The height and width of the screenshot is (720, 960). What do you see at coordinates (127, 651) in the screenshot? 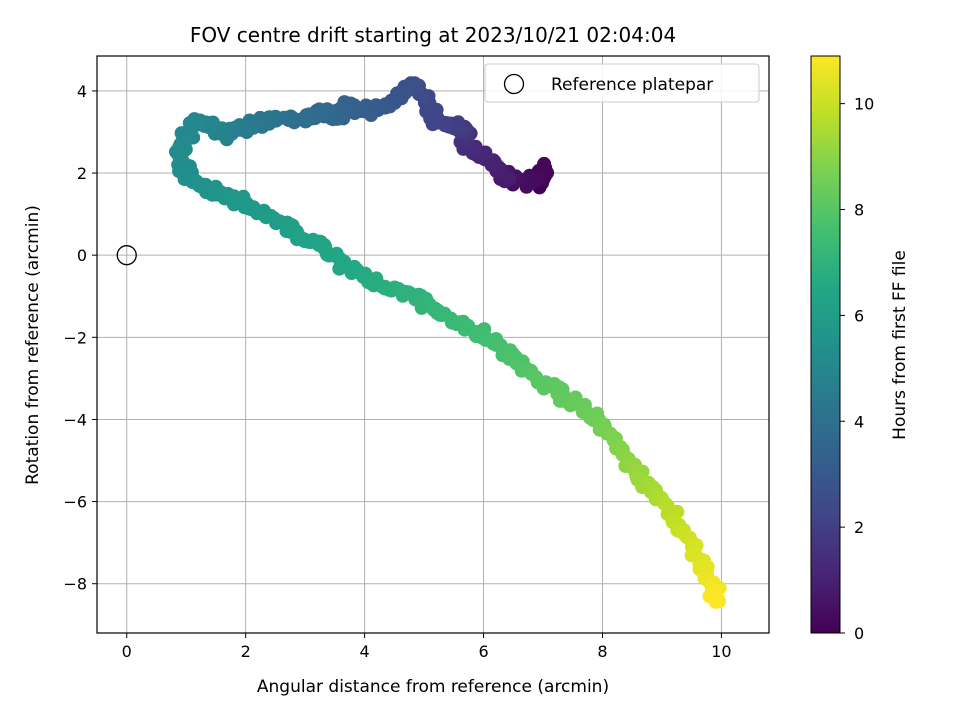
I see `x-tick-label: 0` at bounding box center [127, 651].